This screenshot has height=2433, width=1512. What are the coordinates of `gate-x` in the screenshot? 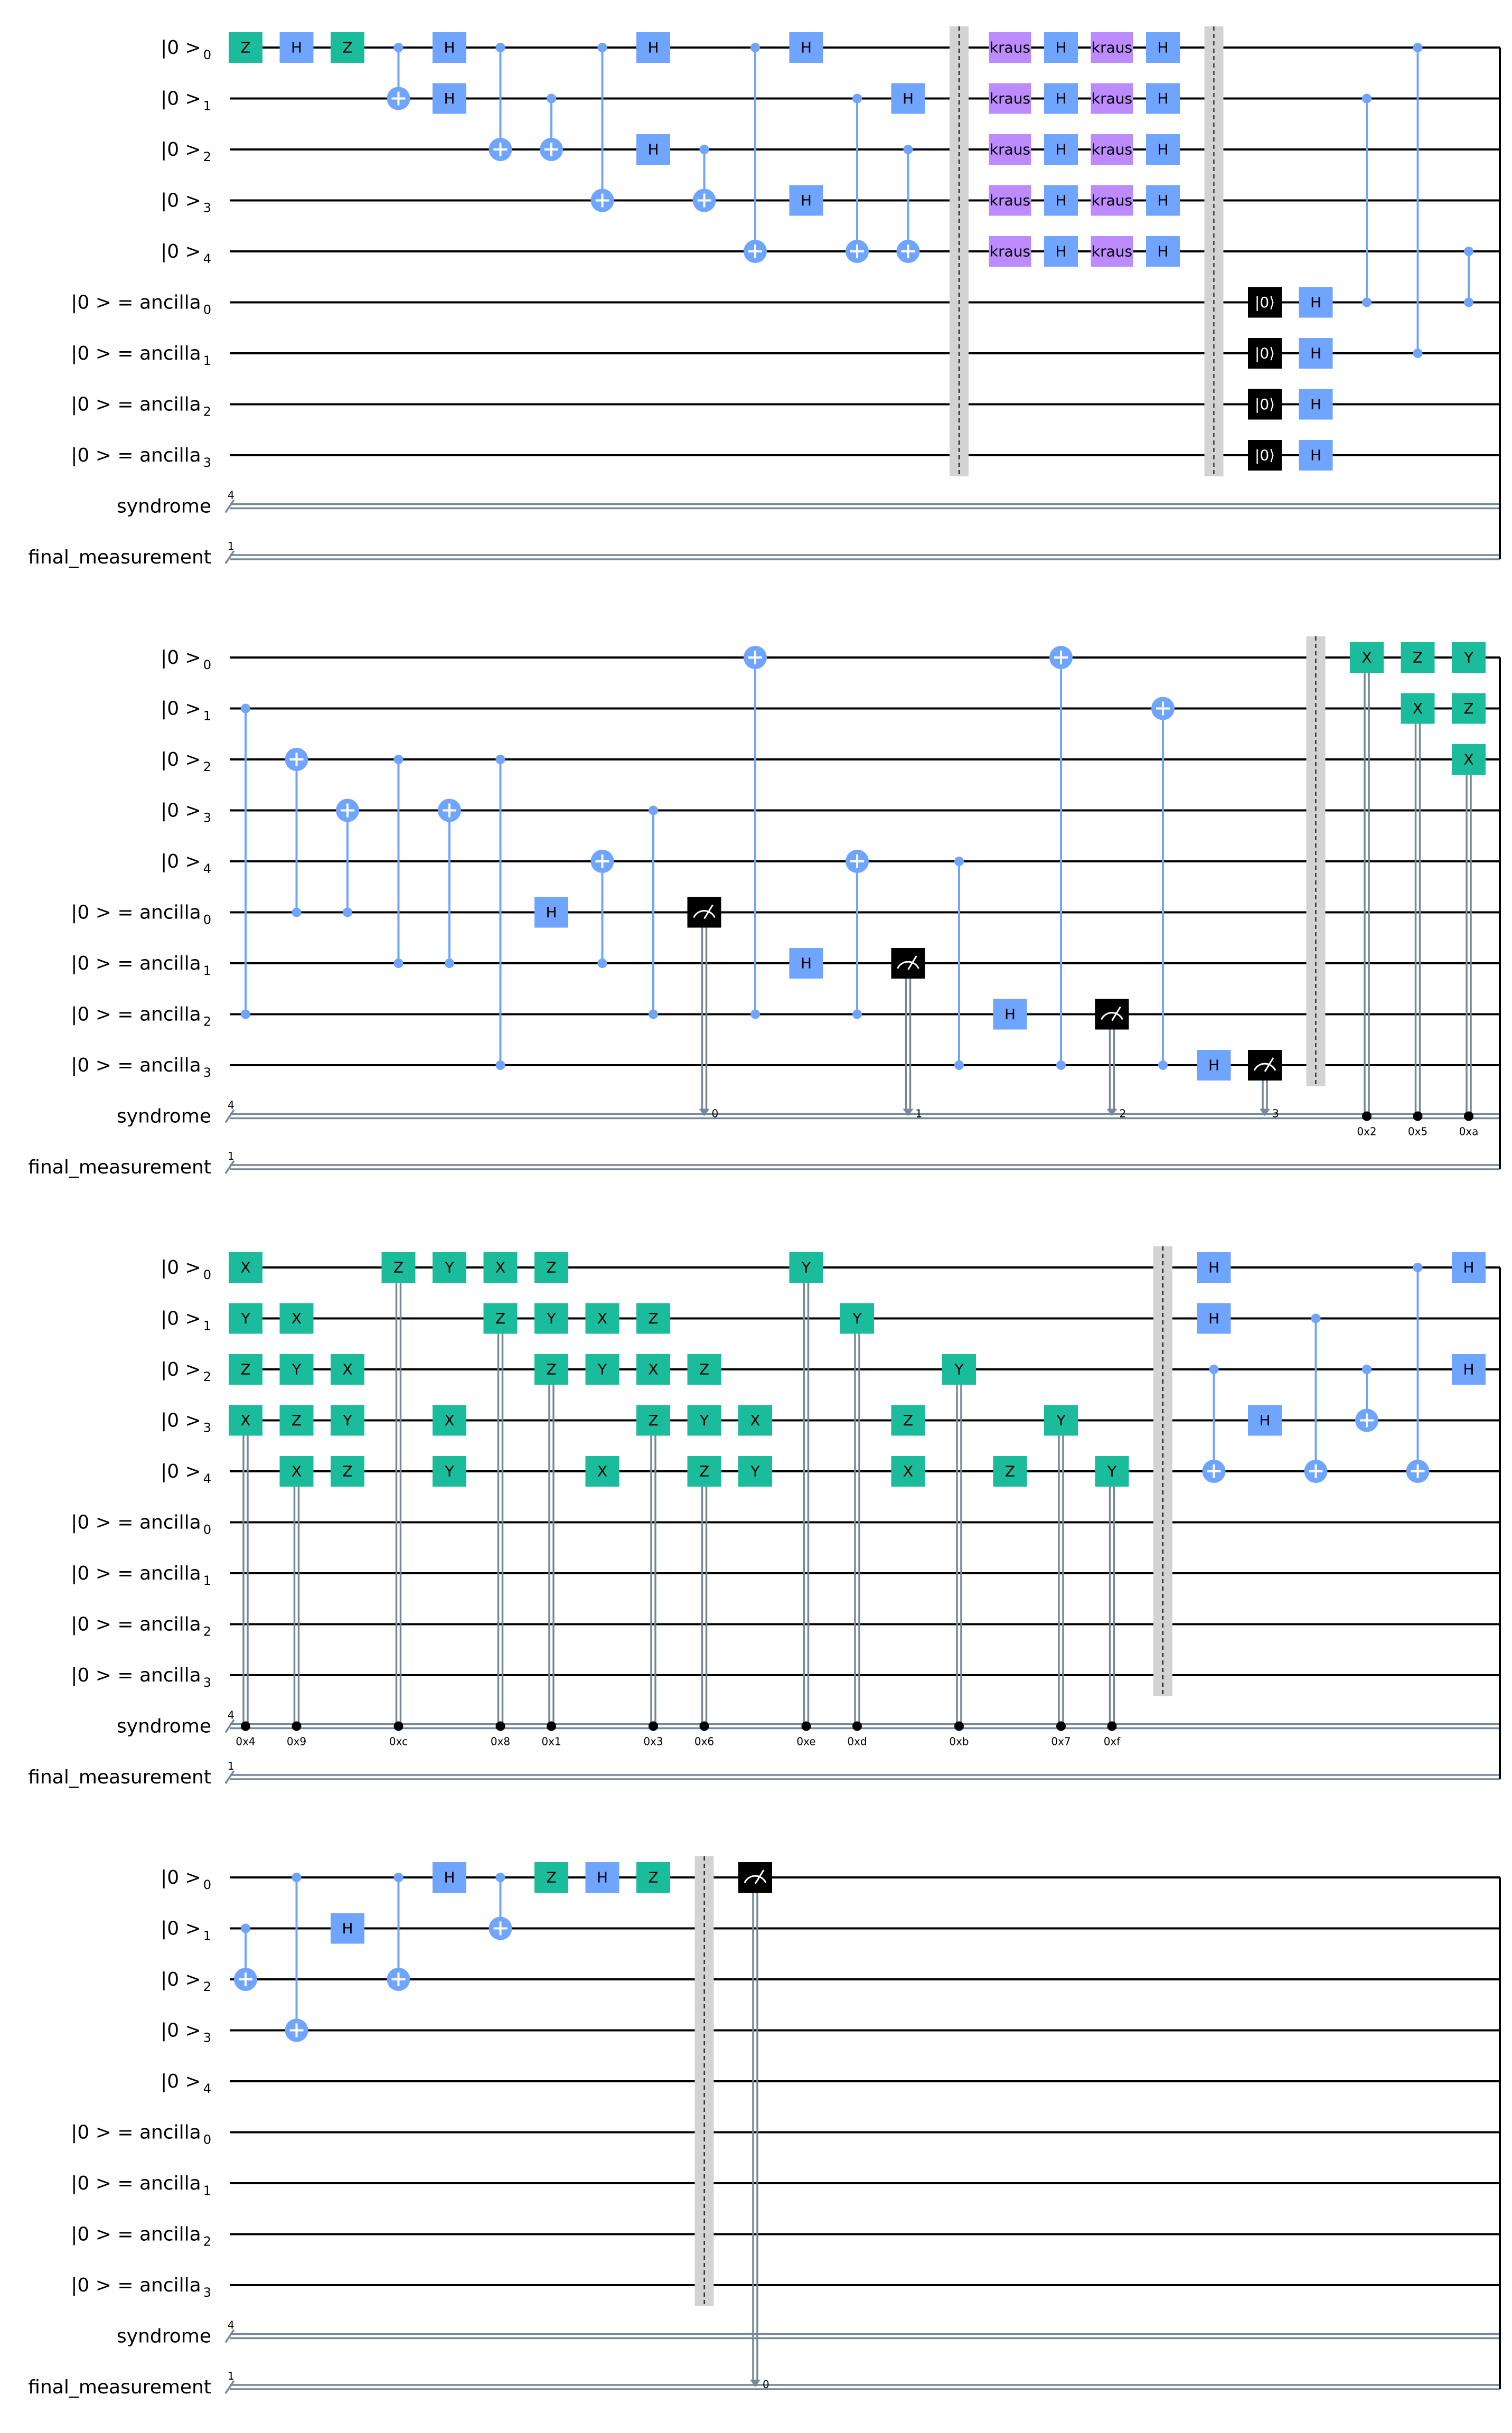 It's located at (602, 1318).